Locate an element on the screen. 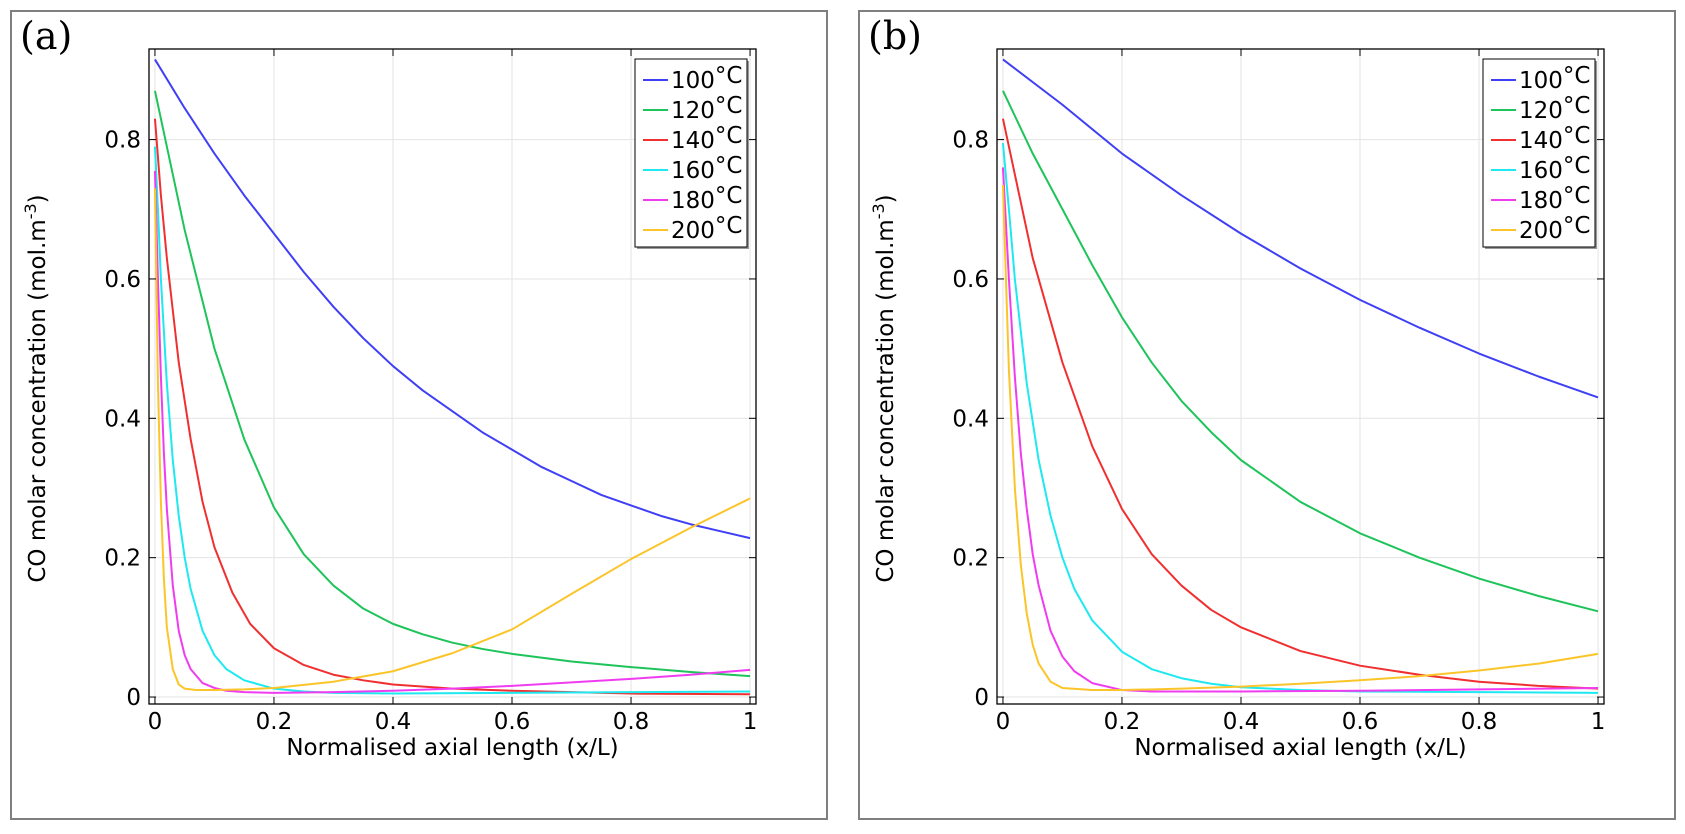 The width and height of the screenshot is (1685, 834). panel-label: (a) is located at coordinates (46, 36).